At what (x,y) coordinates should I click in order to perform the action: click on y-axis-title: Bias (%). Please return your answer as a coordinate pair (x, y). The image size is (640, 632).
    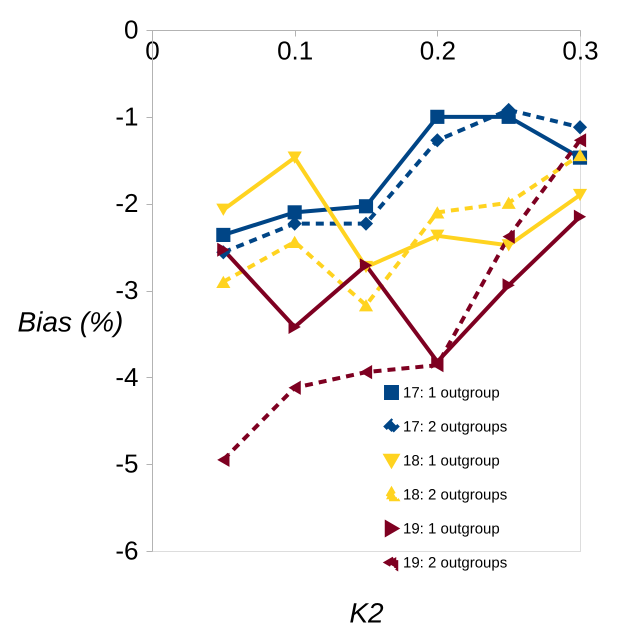
    Looking at the image, I should click on (71, 322).